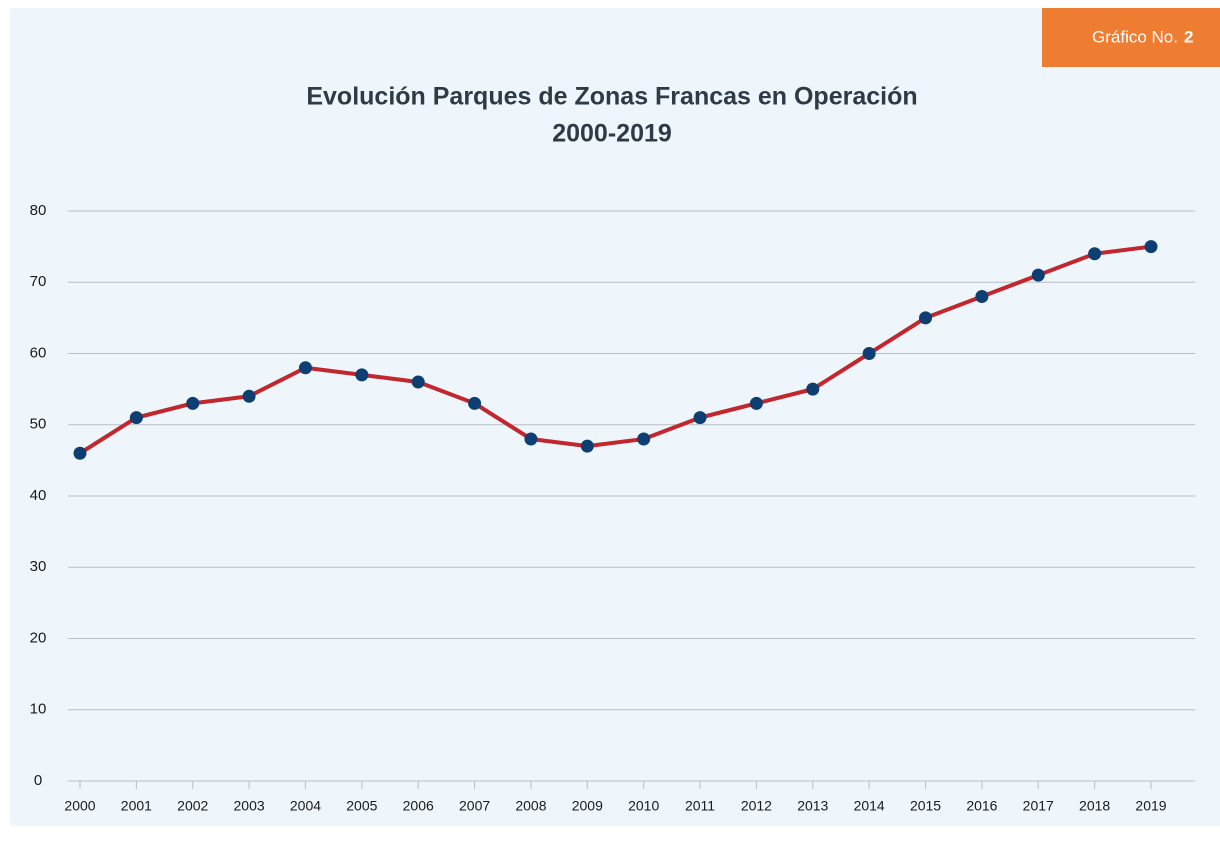 This screenshot has height=841, width=1220. Describe the element at coordinates (587, 806) in the screenshot. I see `x-tick-label: 2009` at that location.